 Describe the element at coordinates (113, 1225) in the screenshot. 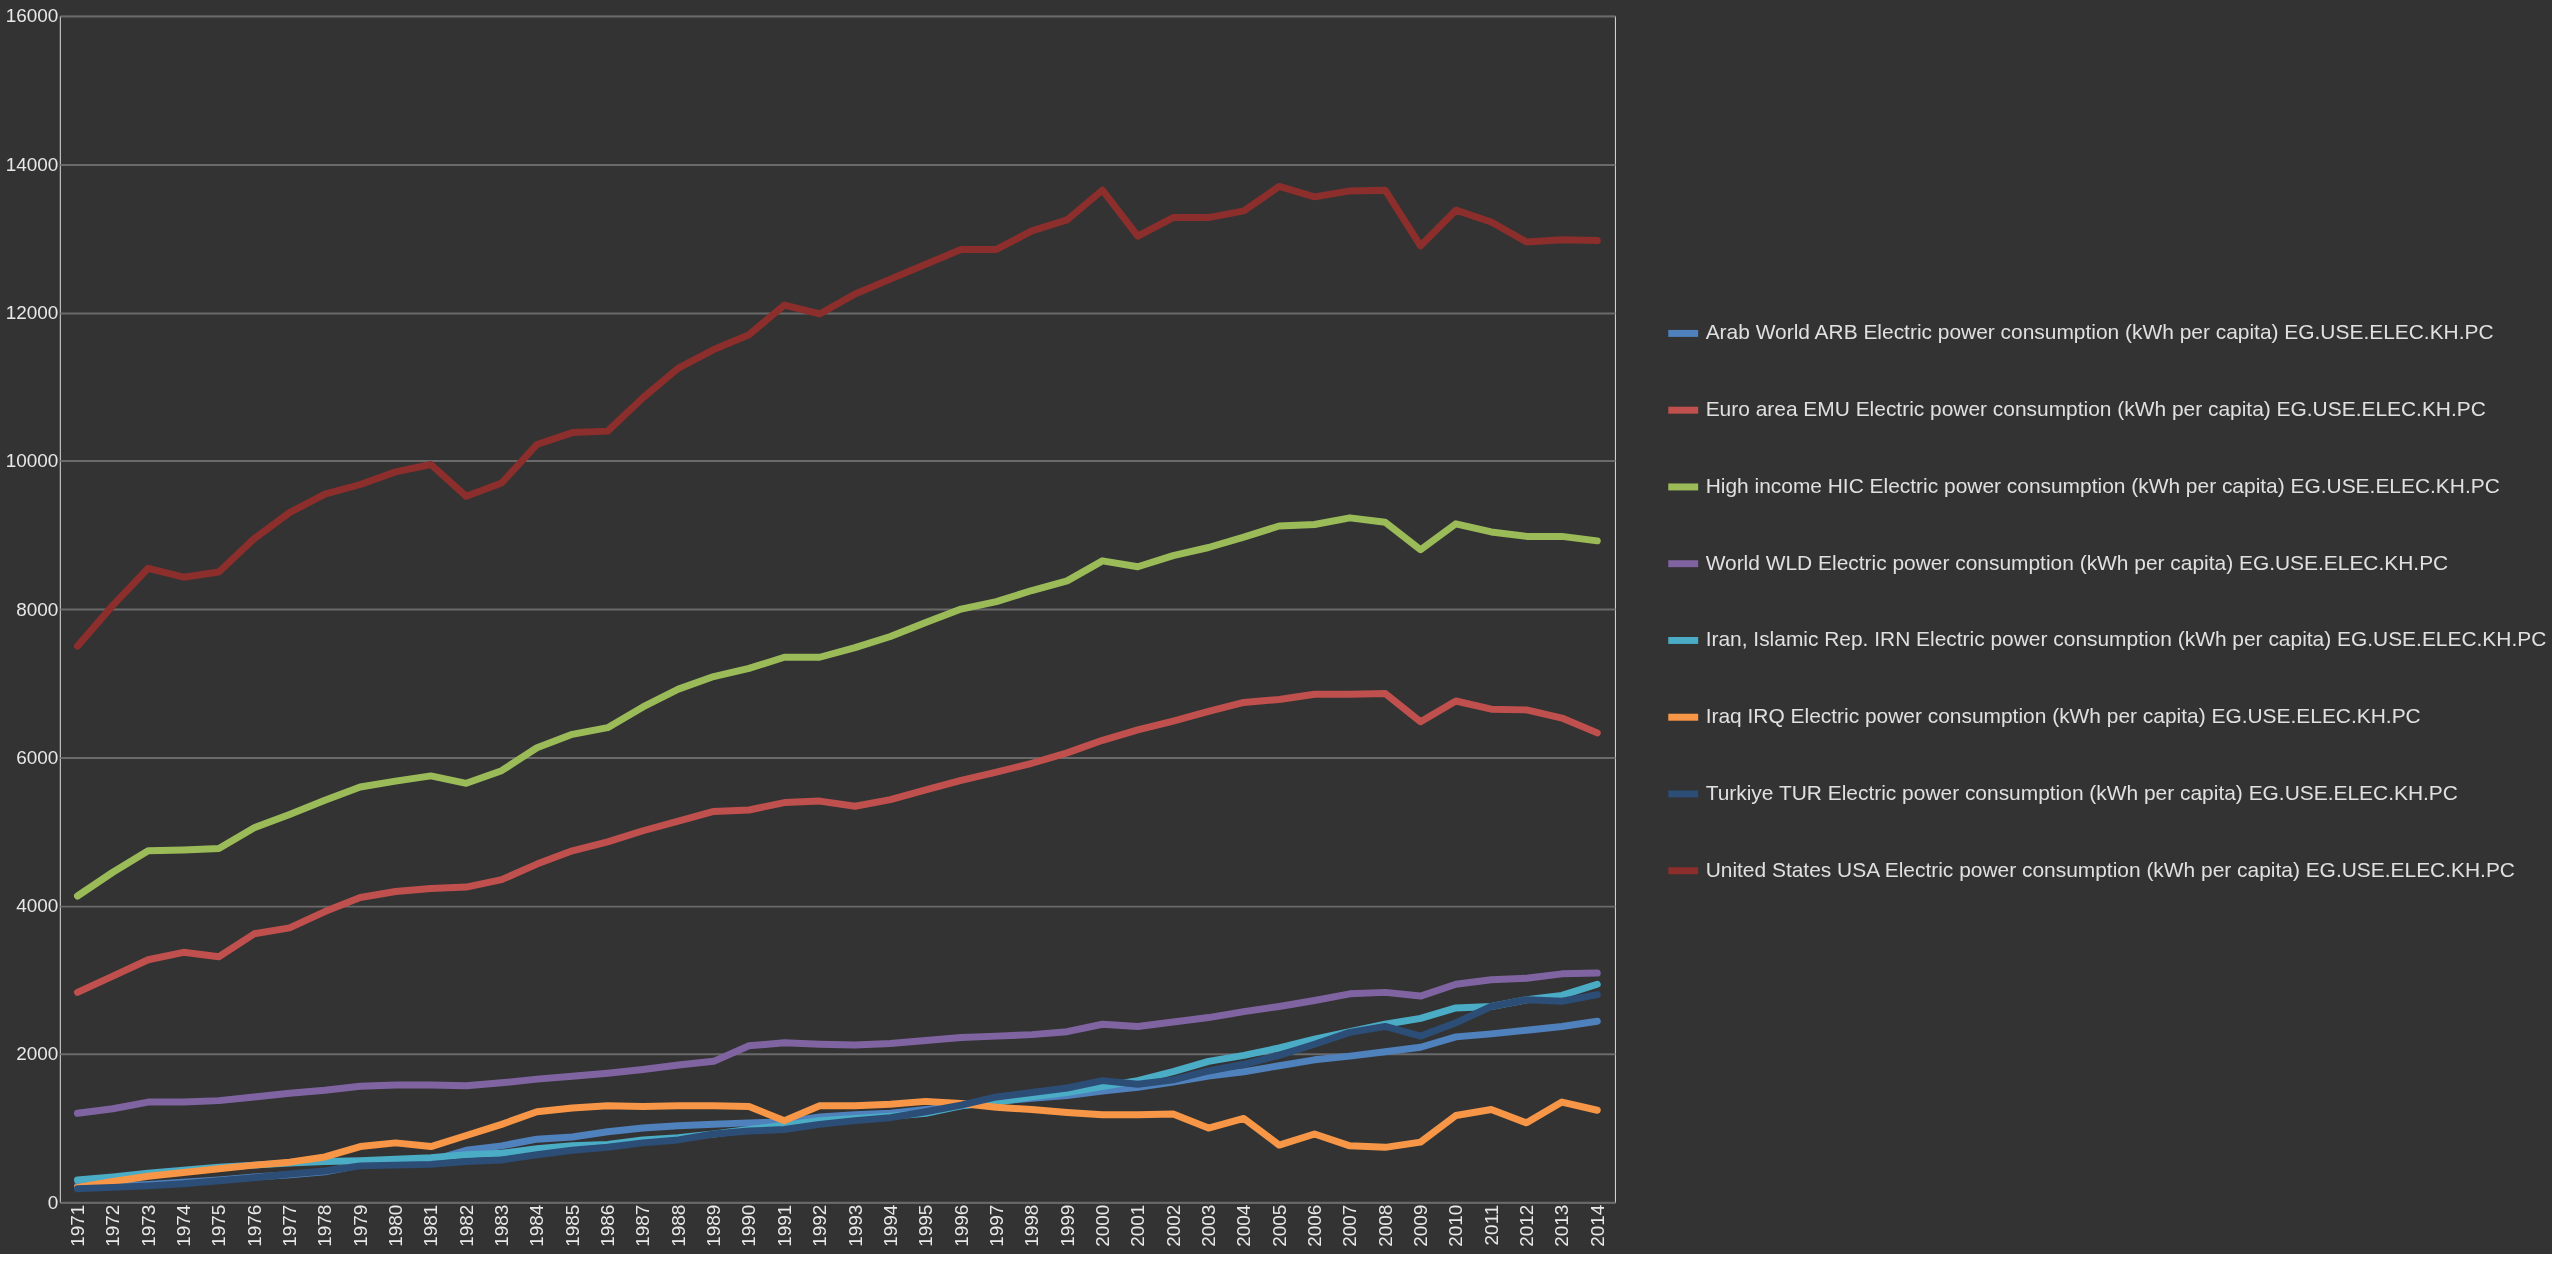

I see `x-tick-label: 1972` at that location.